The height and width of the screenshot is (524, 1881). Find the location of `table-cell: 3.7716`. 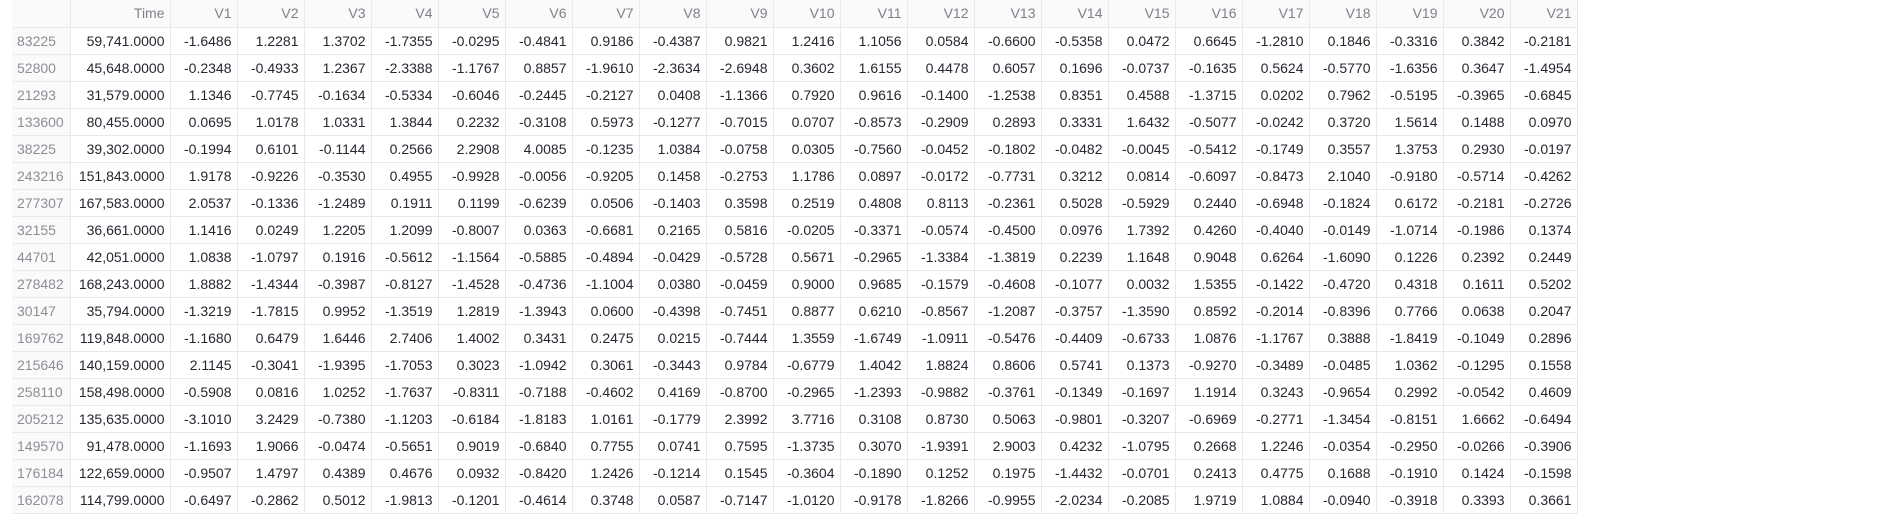

table-cell: 3.7716 is located at coordinates (807, 419).